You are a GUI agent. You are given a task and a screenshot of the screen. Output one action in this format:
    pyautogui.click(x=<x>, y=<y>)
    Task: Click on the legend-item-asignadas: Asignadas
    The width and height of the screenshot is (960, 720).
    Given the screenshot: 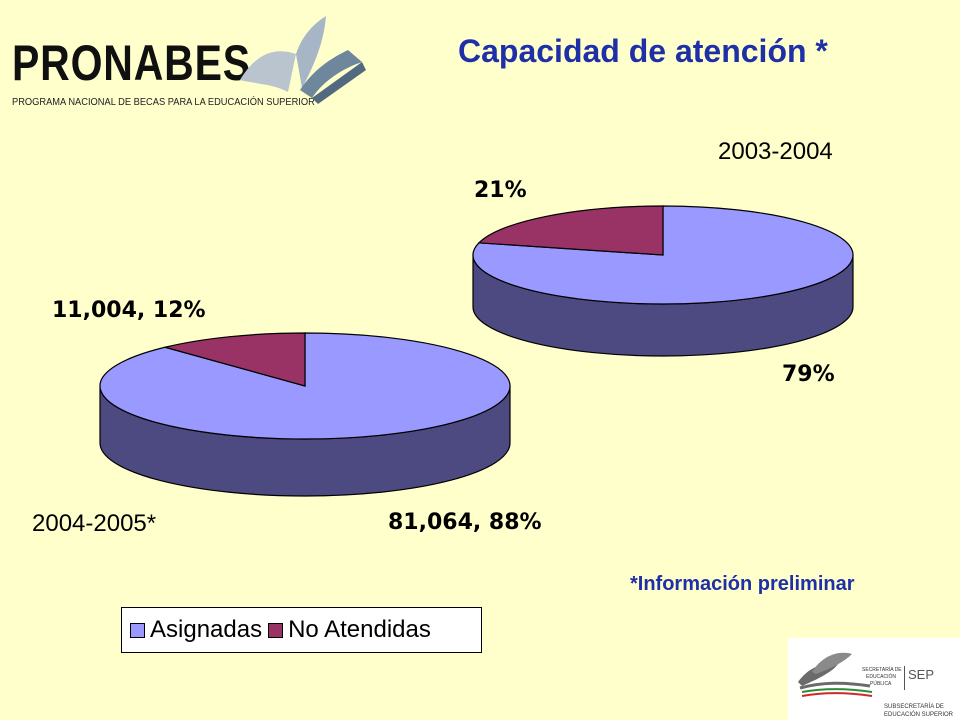 What is the action you would take?
    pyautogui.click(x=196, y=630)
    